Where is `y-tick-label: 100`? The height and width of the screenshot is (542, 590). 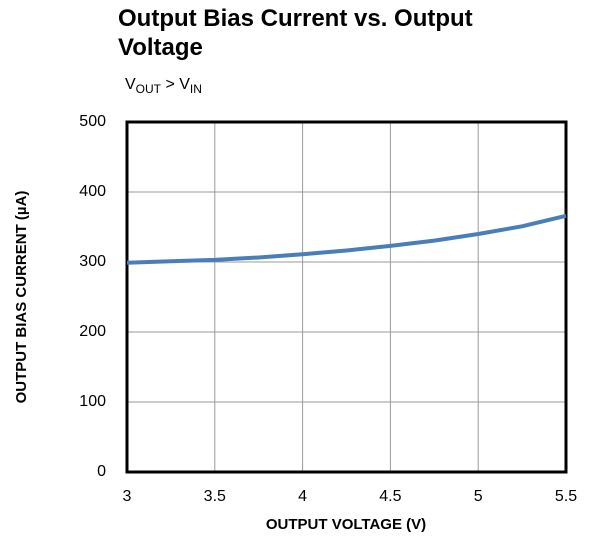 y-tick-label: 100 is located at coordinates (92, 401).